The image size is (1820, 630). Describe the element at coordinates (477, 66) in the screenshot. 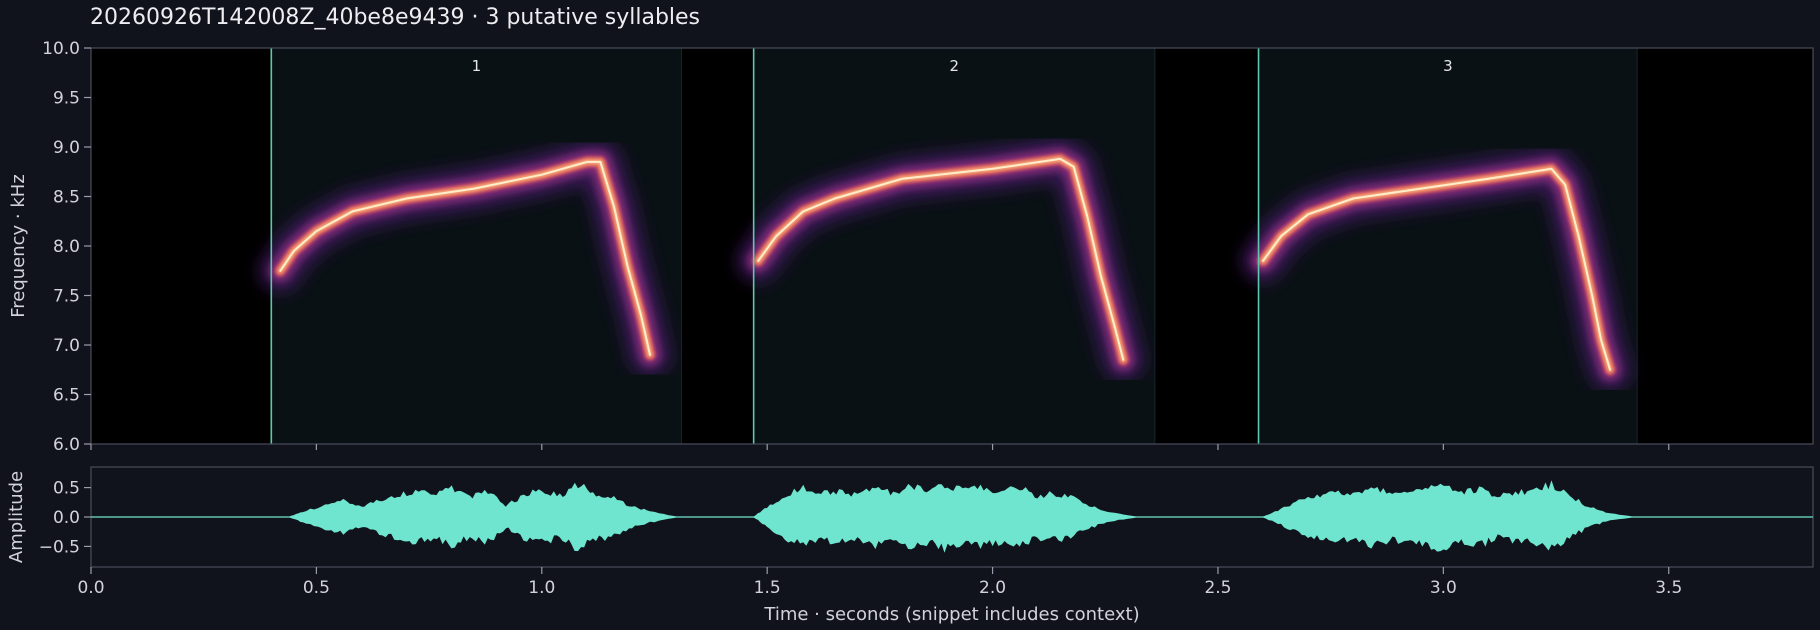

I see `syllable-label-1: 1` at that location.